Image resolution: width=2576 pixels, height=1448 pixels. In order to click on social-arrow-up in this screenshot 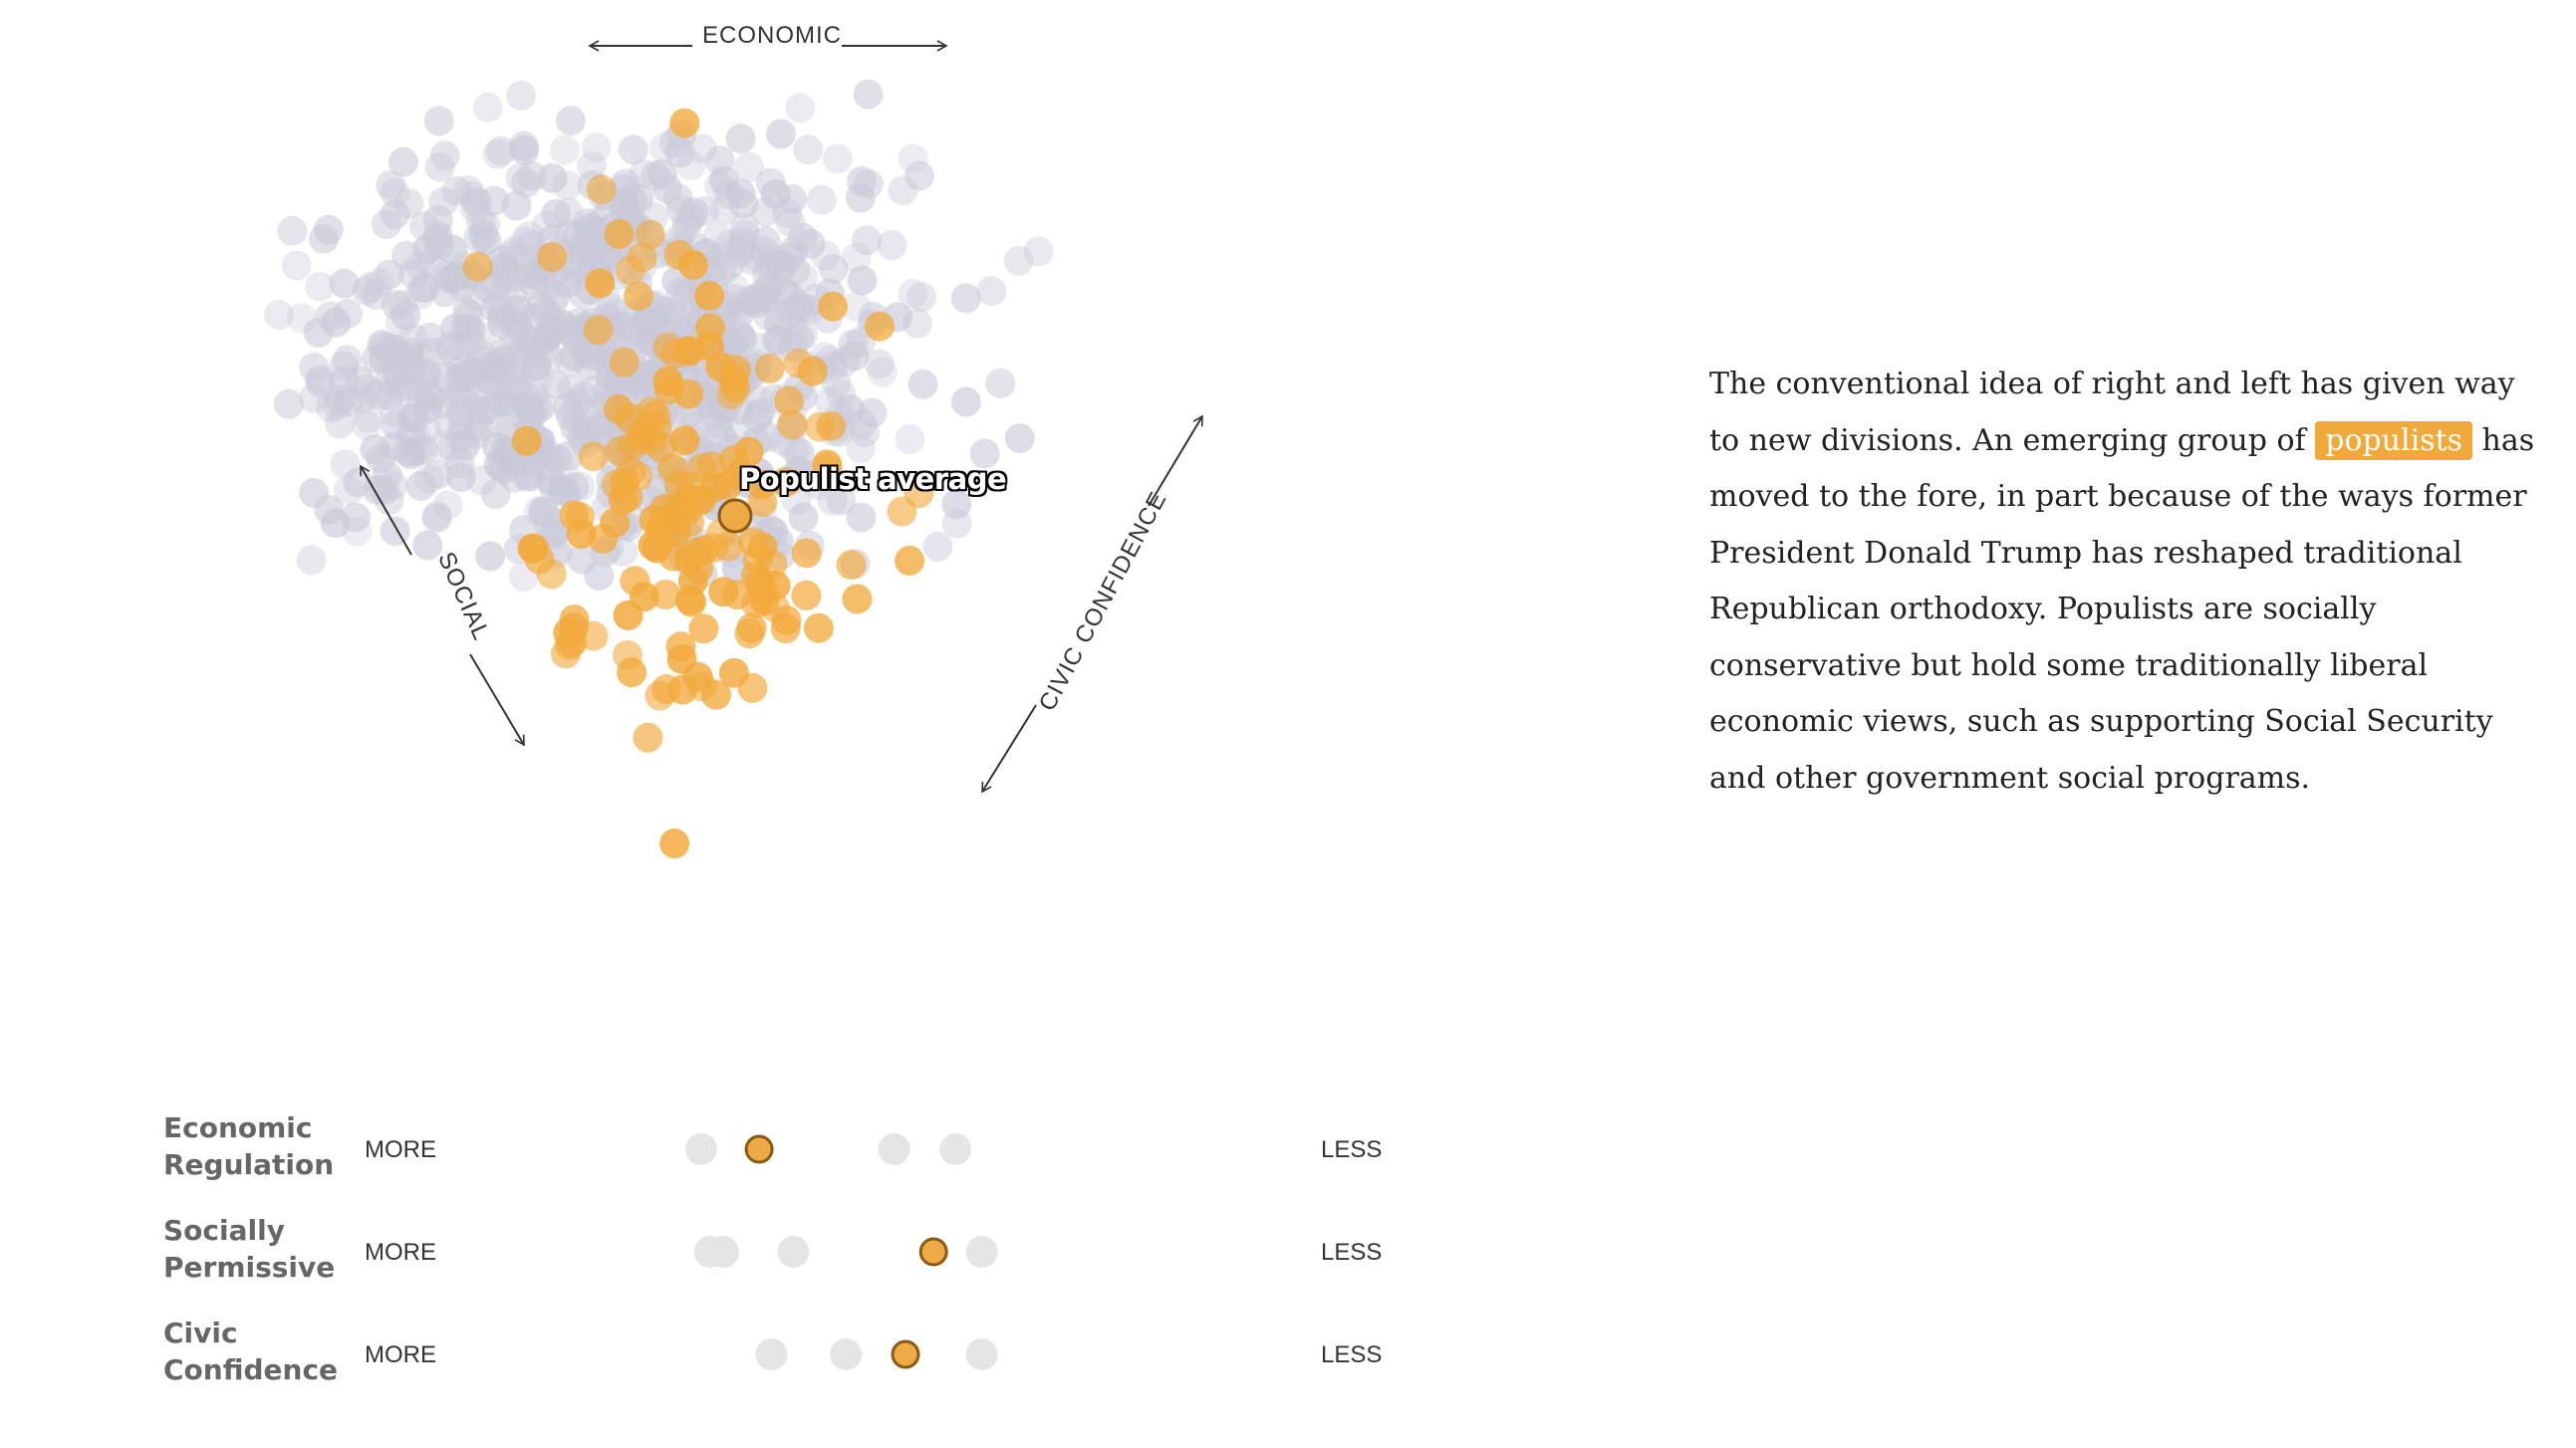, I will do `click(386, 510)`.